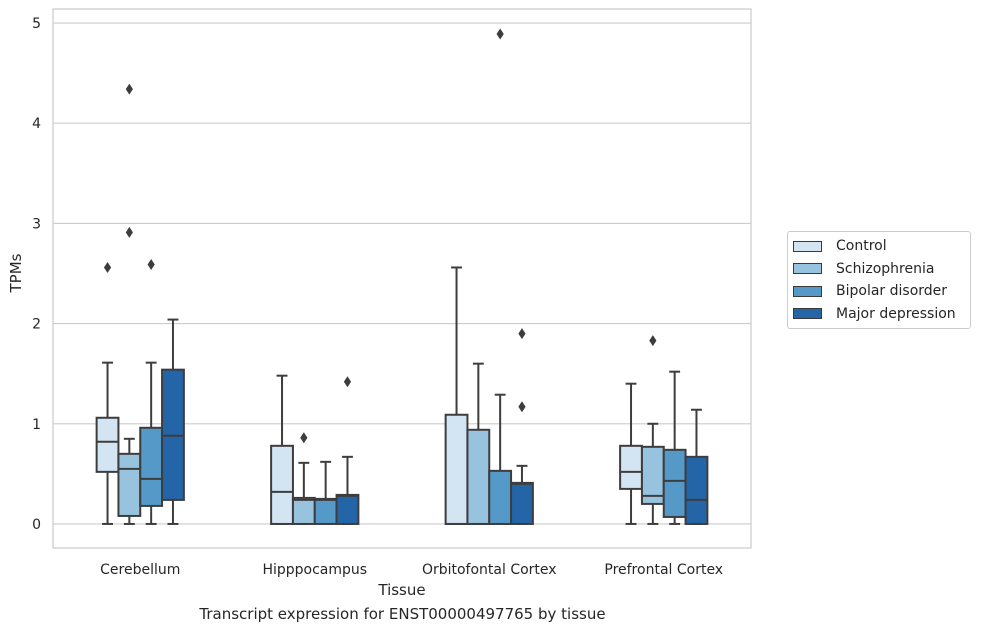  I want to click on y-tick-labels: 0 1 2 3 4 5, so click(36, 274).